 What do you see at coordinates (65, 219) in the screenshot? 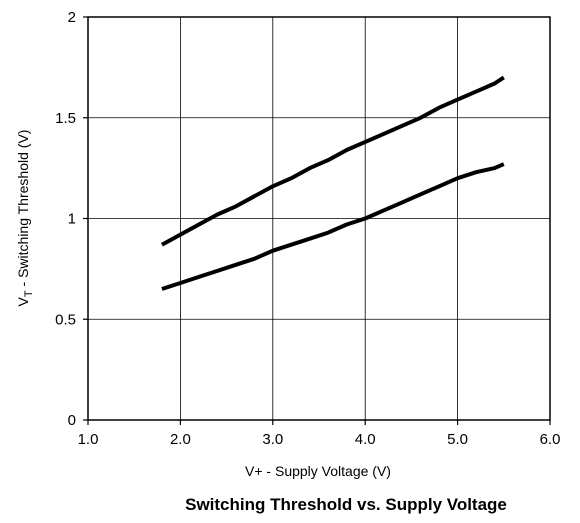
I see `y-tick-labels: 0 0.5 1 1.5 2` at bounding box center [65, 219].